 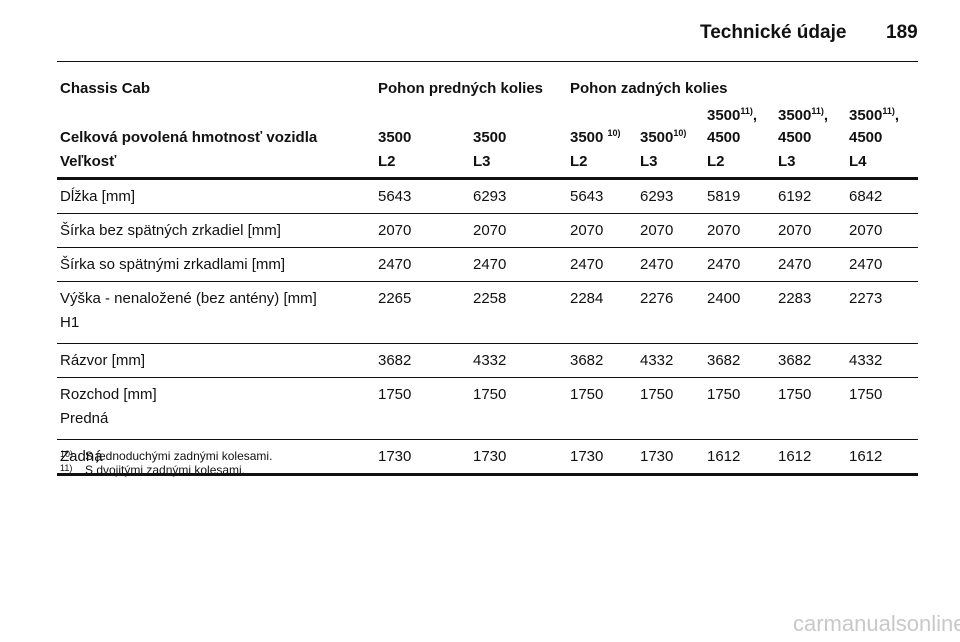 I want to click on cell: 2273, so click(x=866, y=298).